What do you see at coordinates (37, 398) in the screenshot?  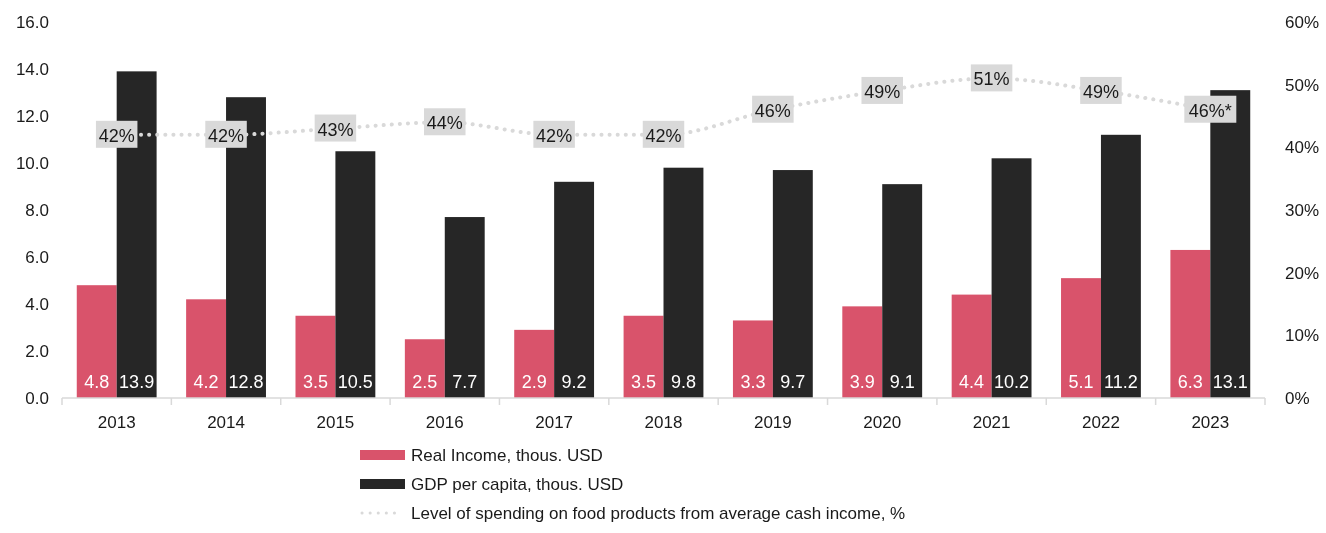 I see `y-tick-label: 0.0` at bounding box center [37, 398].